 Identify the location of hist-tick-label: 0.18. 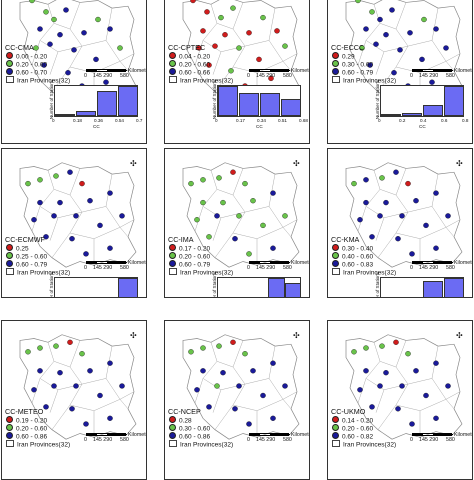
(77, 120).